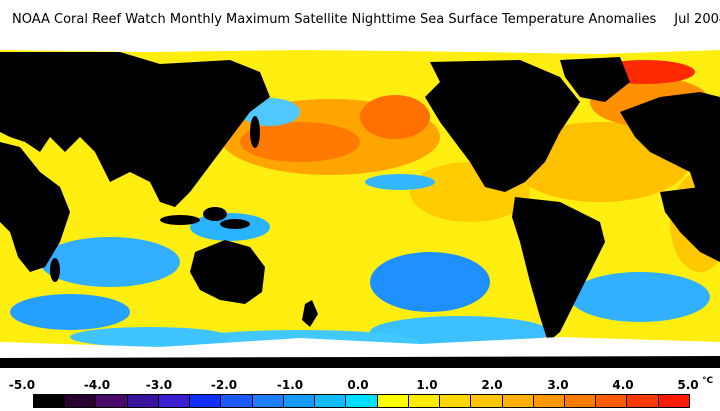  I want to click on antarctic-ice, so click(360, 347).